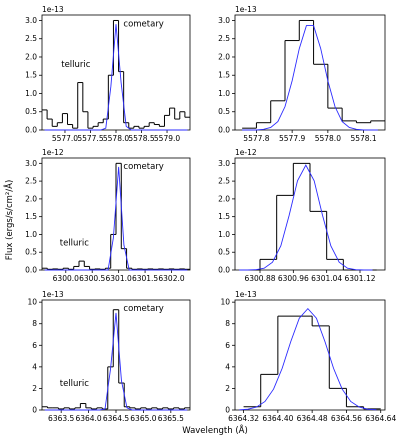 The image size is (400, 440). What do you see at coordinates (90, 138) in the screenshot?
I see `x-tick-label: 5577.5` at bounding box center [90, 138].